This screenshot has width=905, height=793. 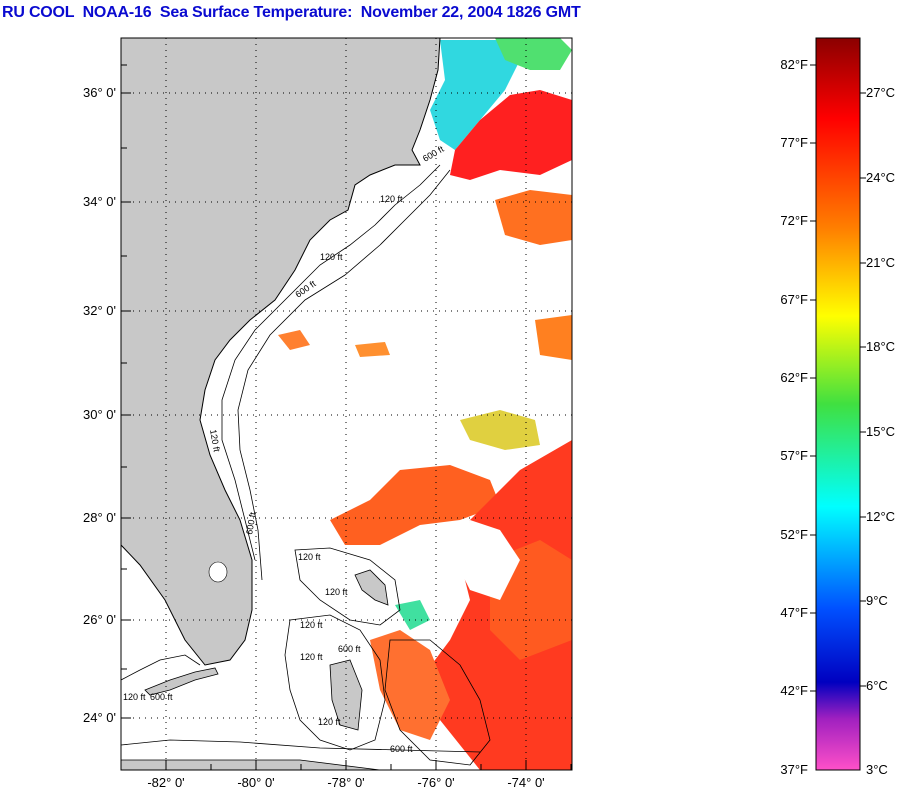 What do you see at coordinates (99, 92) in the screenshot?
I see `lat-label: 36° 0'` at bounding box center [99, 92].